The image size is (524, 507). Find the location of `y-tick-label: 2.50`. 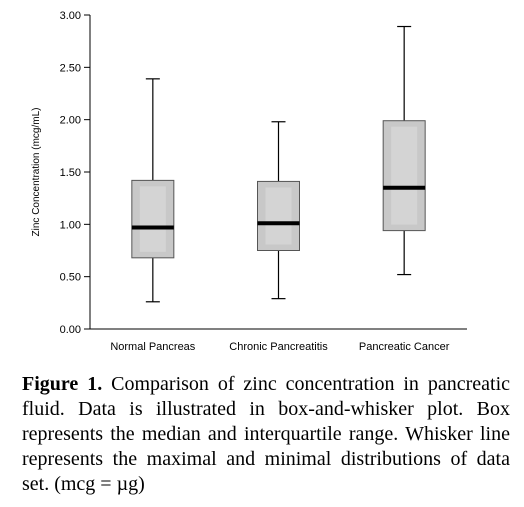

y-tick-label: 2.50 is located at coordinates (70, 68).